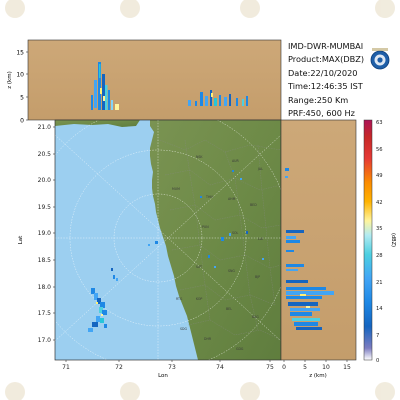 Image resolution: width=400 pixels, height=400 pixels. Describe the element at coordinates (321, 113) in the screenshot. I see `scan-prf: PRF:450, 600 Hz` at that location.